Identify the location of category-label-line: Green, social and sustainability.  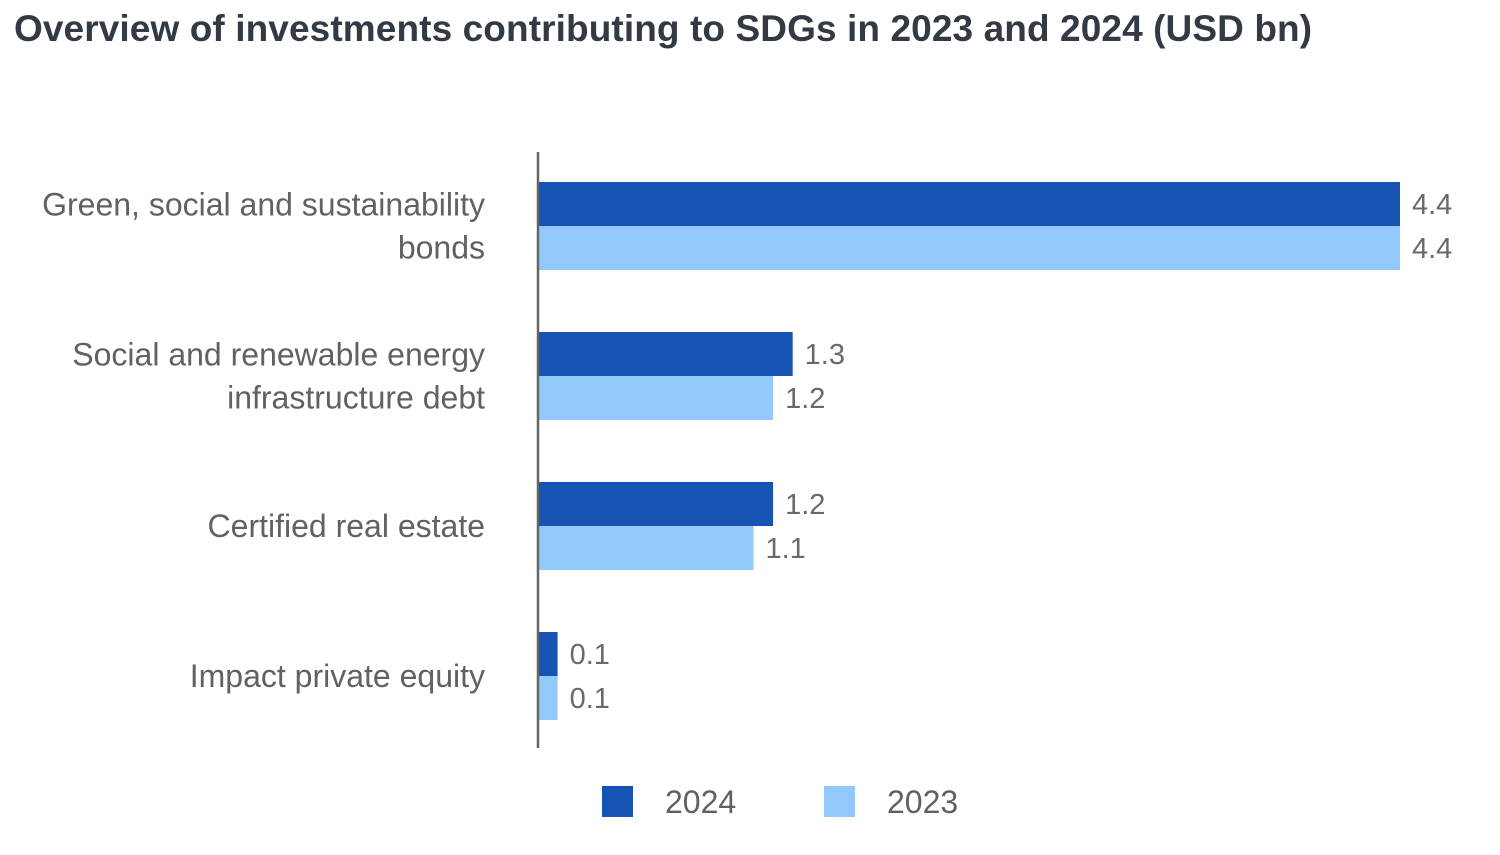
(263, 205).